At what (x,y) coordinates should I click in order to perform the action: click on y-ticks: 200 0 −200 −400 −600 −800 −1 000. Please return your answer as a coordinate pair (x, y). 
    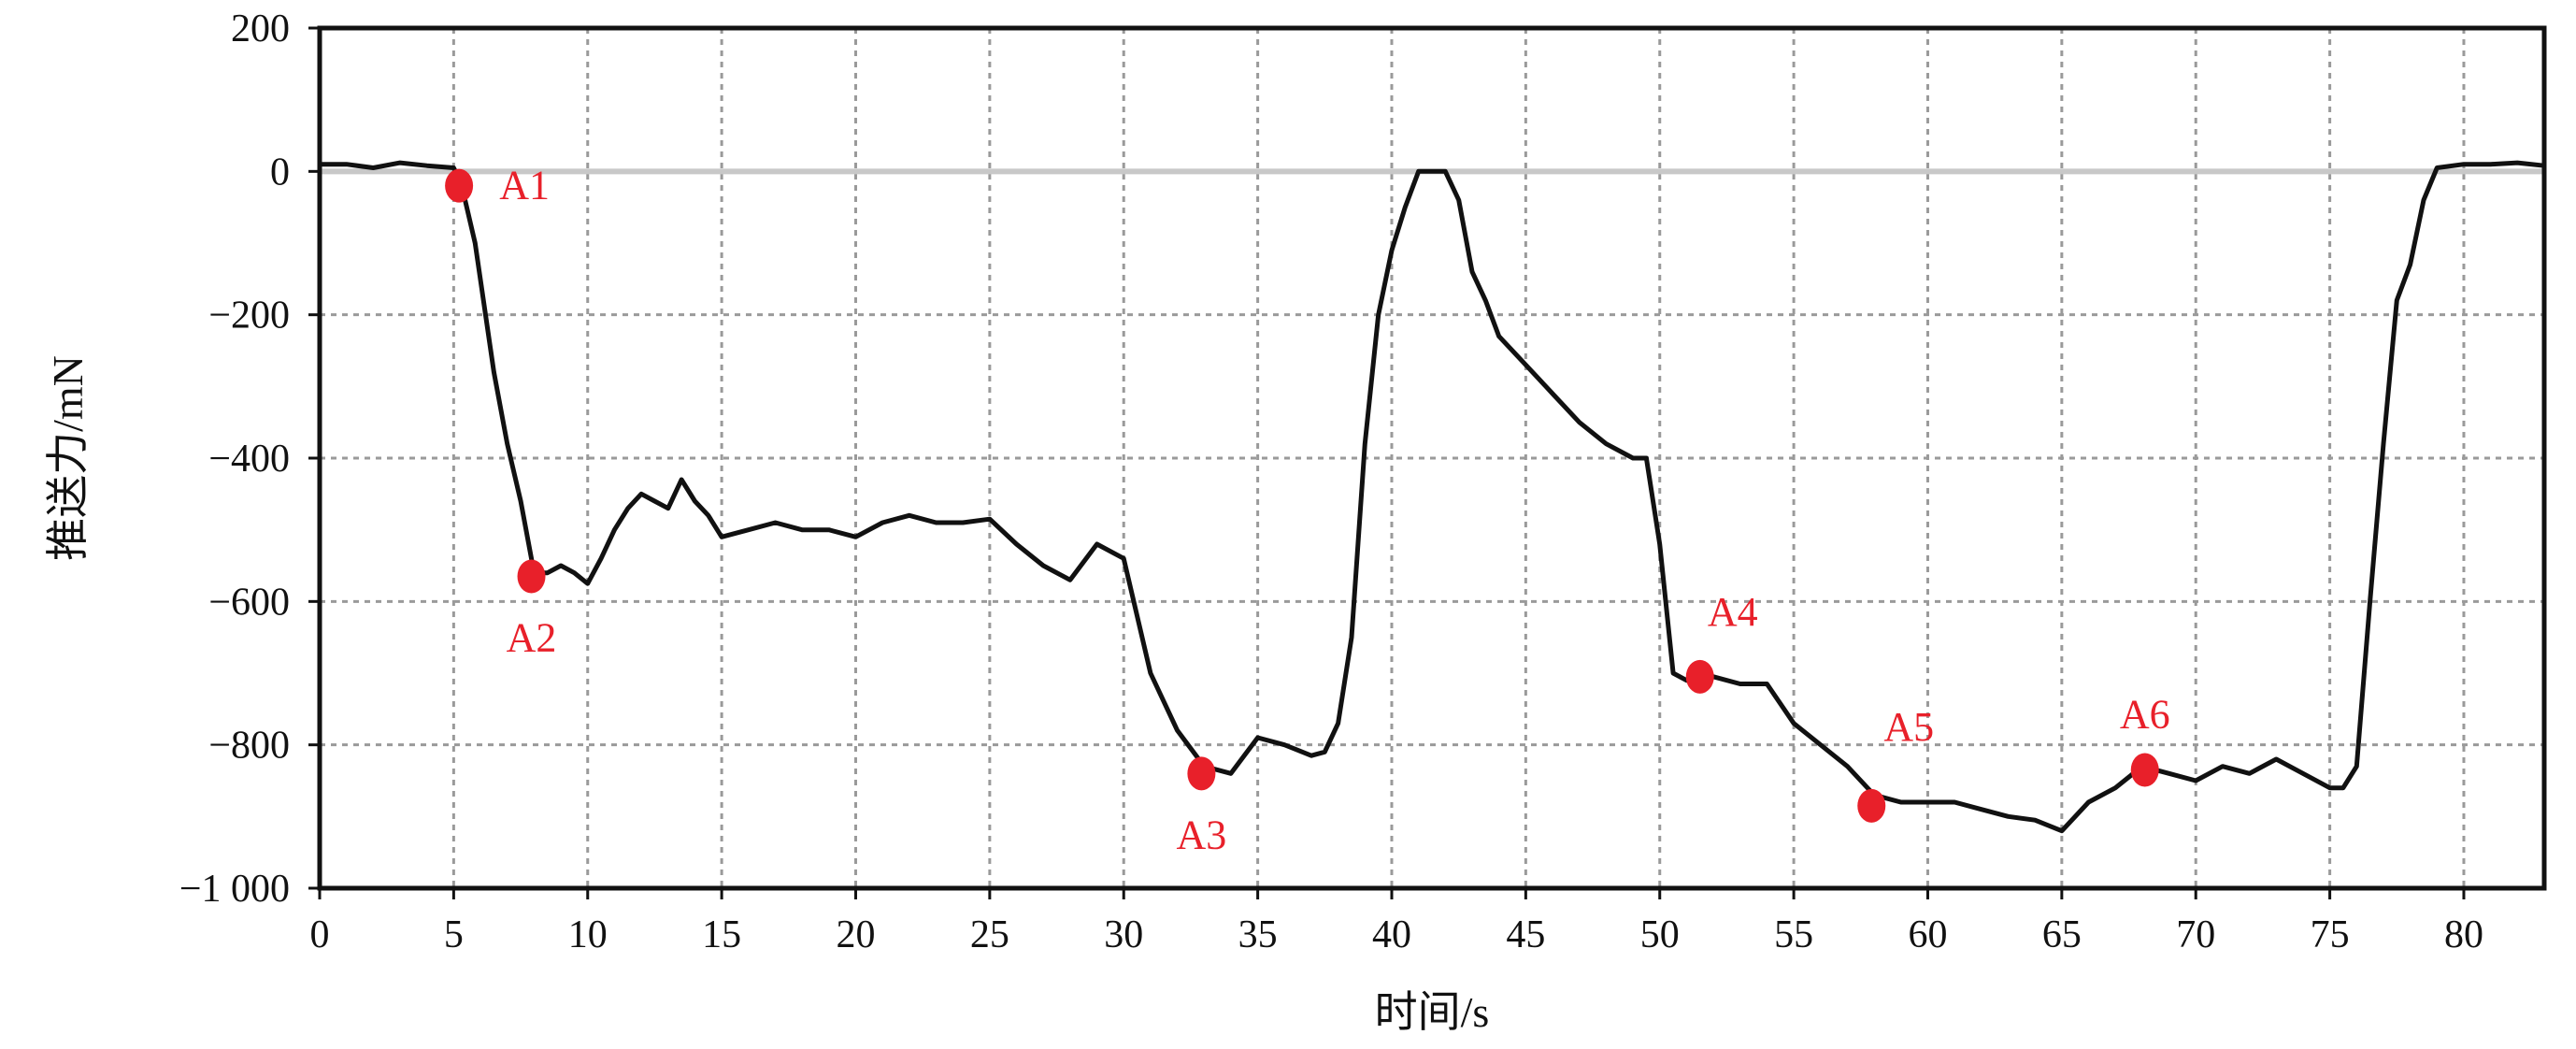
    Looking at the image, I should click on (249, 459).